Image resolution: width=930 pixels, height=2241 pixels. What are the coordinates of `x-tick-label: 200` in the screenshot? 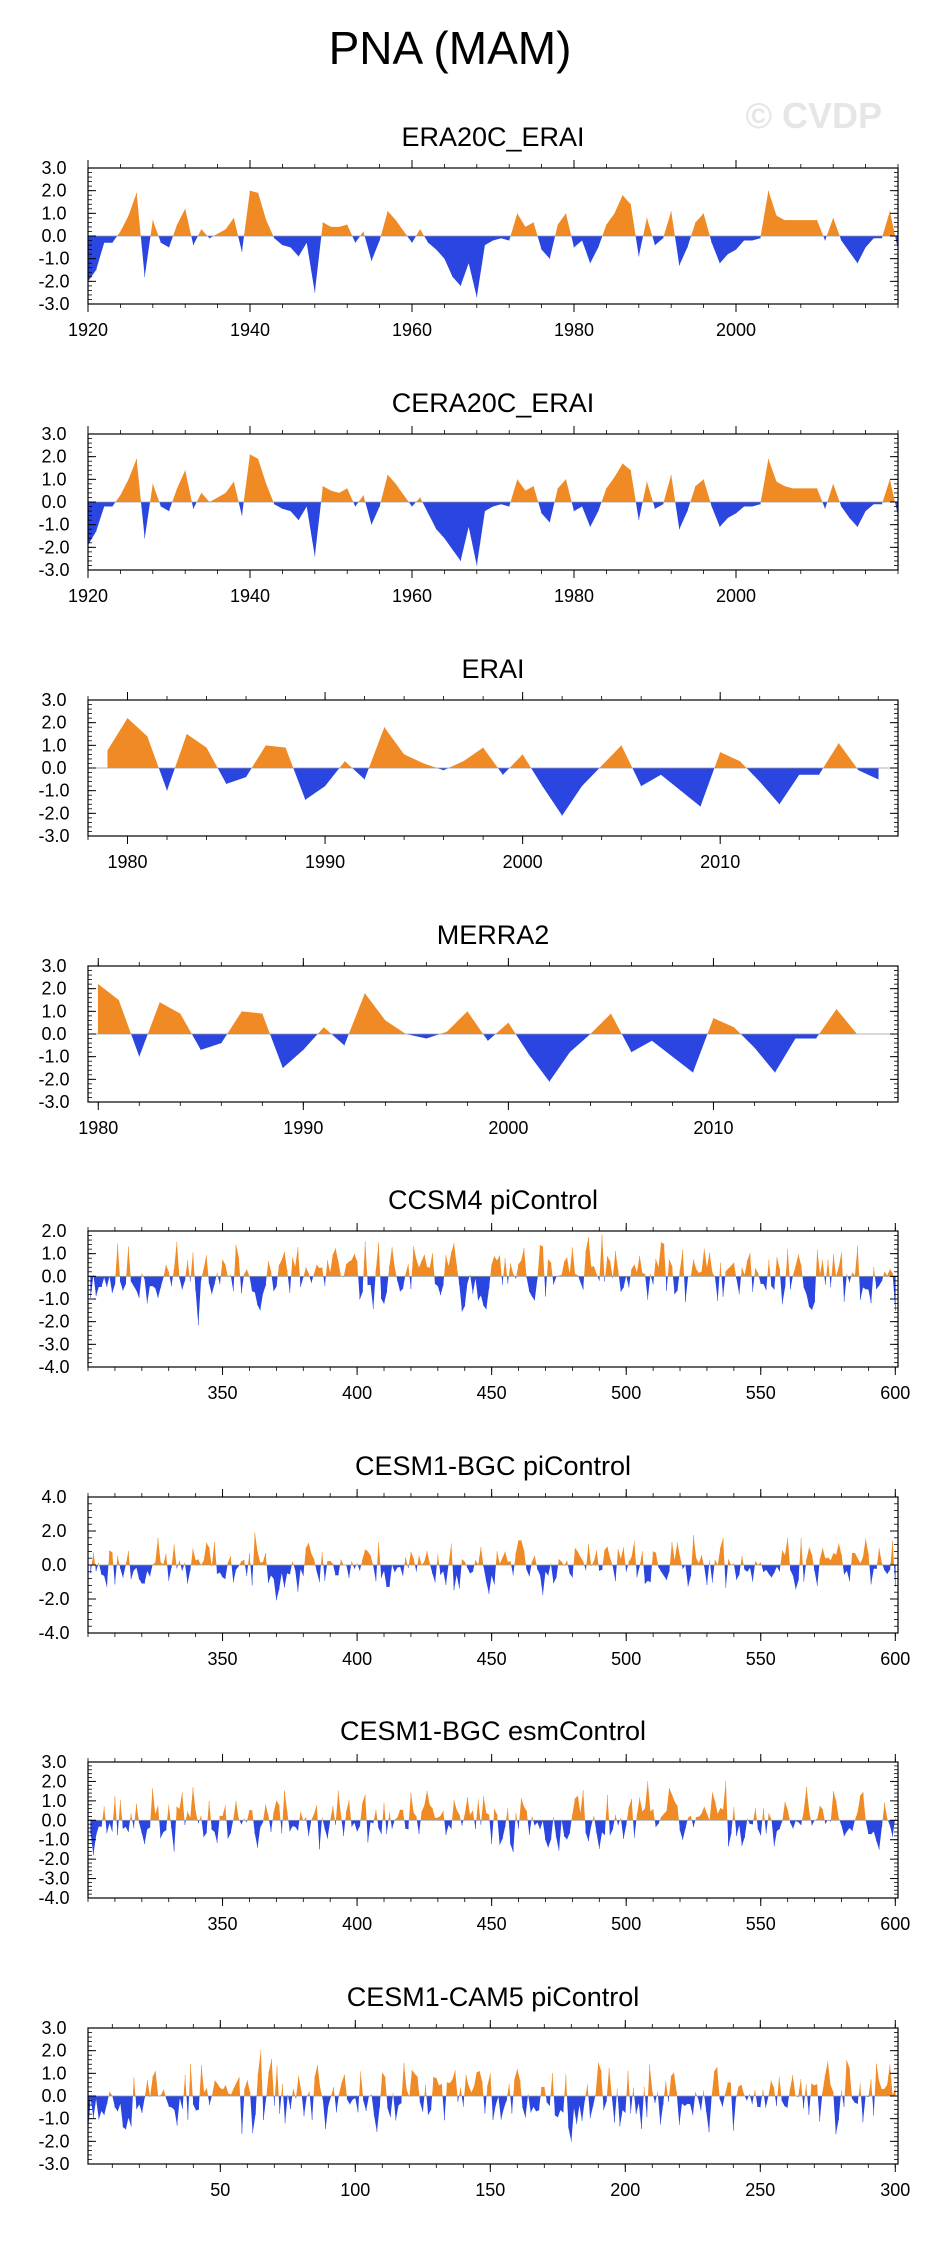 It's located at (625, 2190).